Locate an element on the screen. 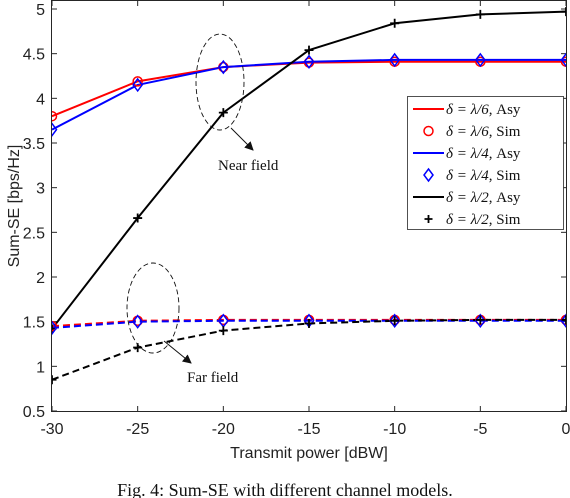 The image size is (570, 498). x-tick-label: -15 is located at coordinates (308, 429).